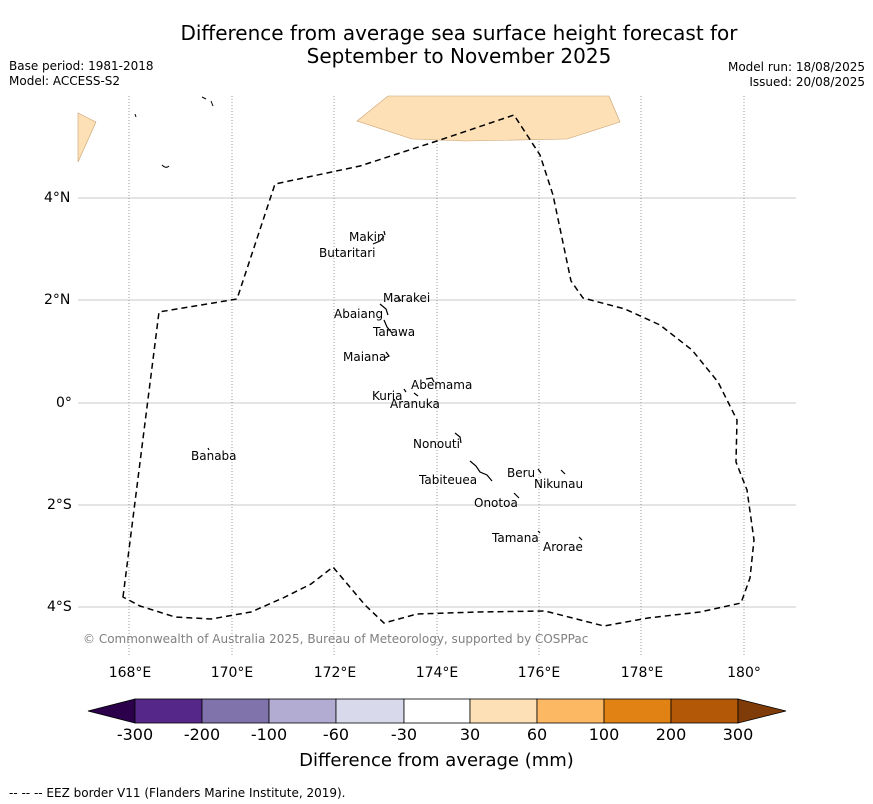  What do you see at coordinates (87, 137) in the screenshot?
I see `anomaly-fill-west` at bounding box center [87, 137].